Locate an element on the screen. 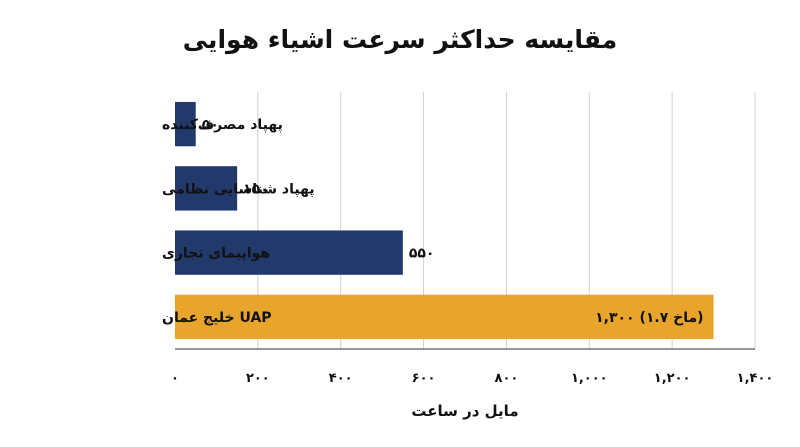 The height and width of the screenshot is (447, 800). x-tick-label: ۸۰۰ is located at coordinates (507, 378).